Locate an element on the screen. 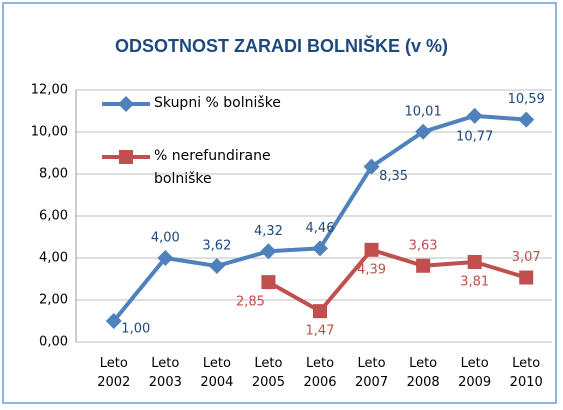 The height and width of the screenshot is (410, 563). data-label: 2,85 is located at coordinates (250, 302).